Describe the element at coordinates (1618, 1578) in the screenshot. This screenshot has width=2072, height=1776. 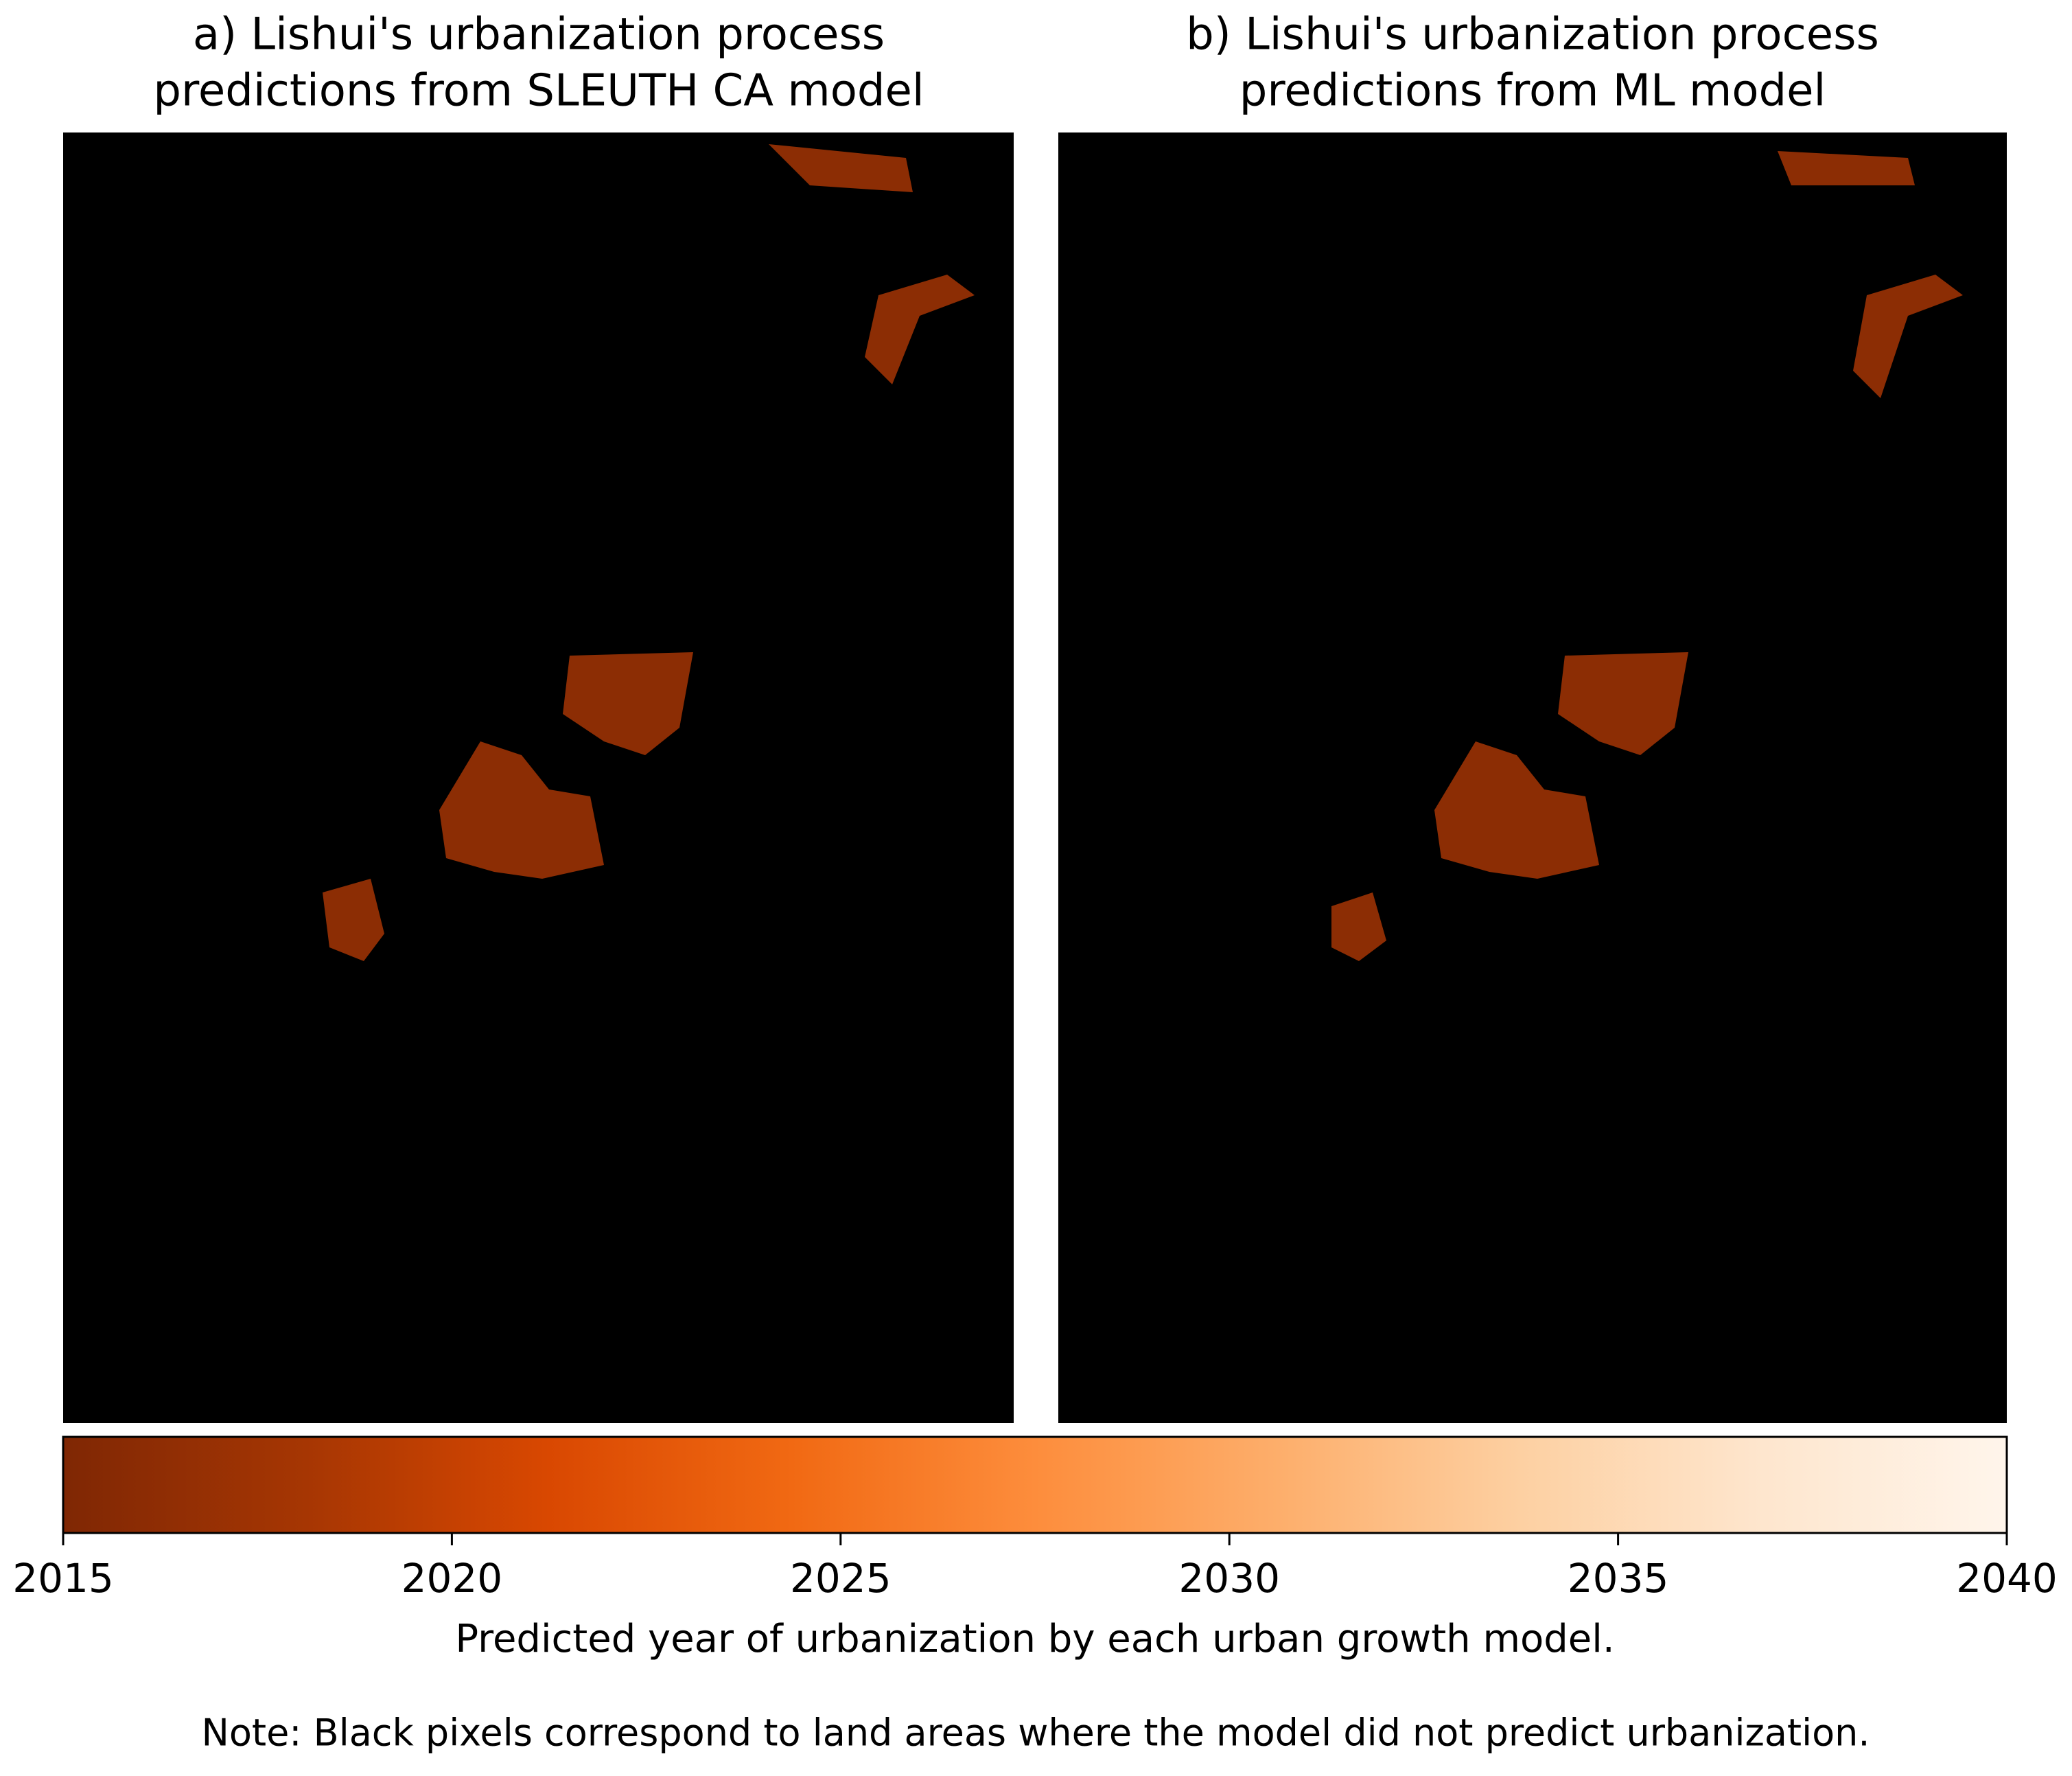
I see `tick-label: 2035` at that location.